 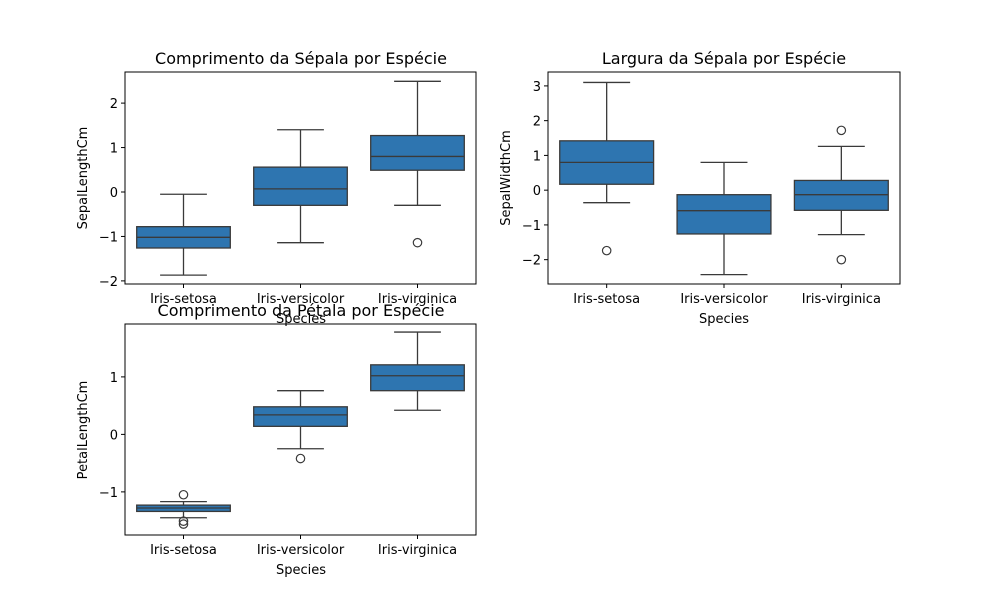 What do you see at coordinates (537, 87) in the screenshot?
I see `subplot-2-ytick-label: 3` at bounding box center [537, 87].